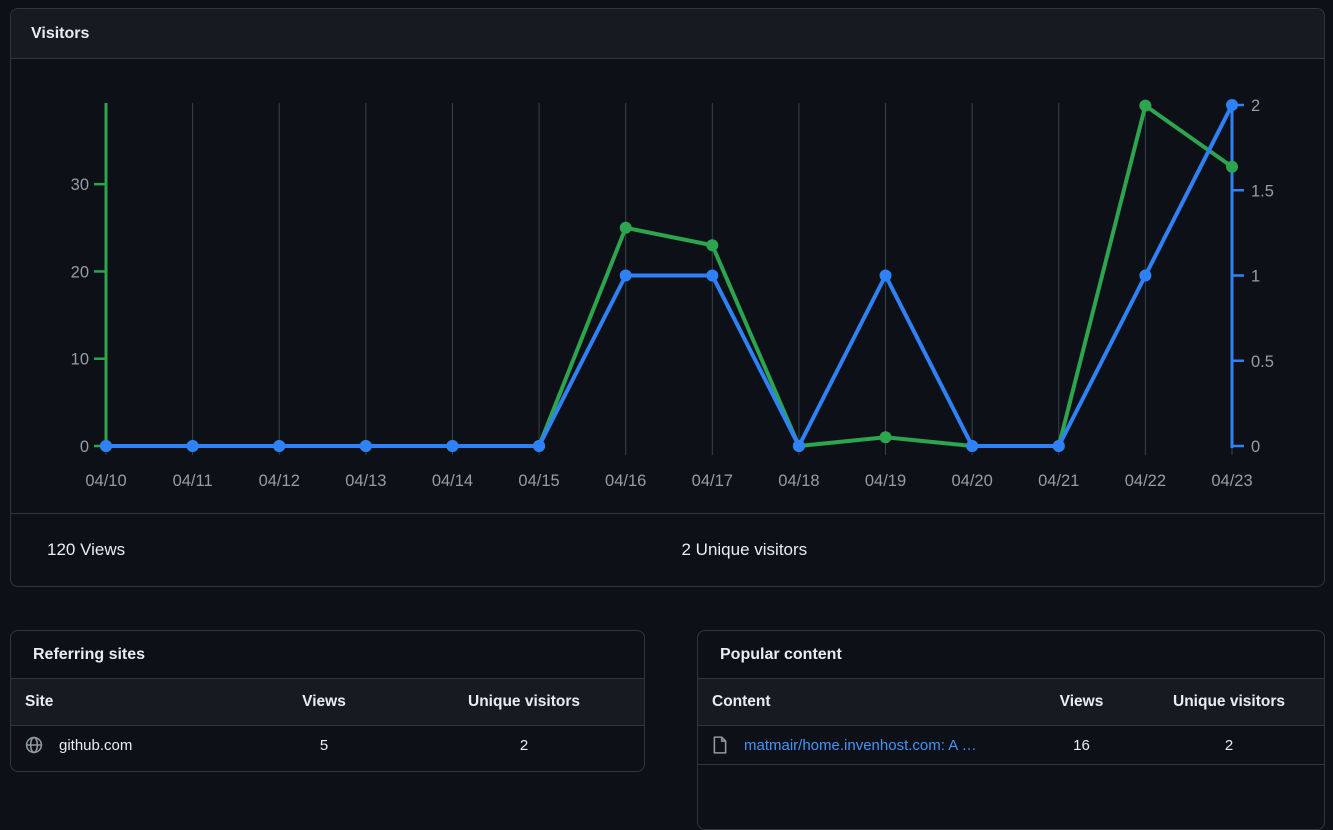 The image size is (1333, 830). What do you see at coordinates (781, 654) in the screenshot?
I see `popular-content-title: Popular content` at bounding box center [781, 654].